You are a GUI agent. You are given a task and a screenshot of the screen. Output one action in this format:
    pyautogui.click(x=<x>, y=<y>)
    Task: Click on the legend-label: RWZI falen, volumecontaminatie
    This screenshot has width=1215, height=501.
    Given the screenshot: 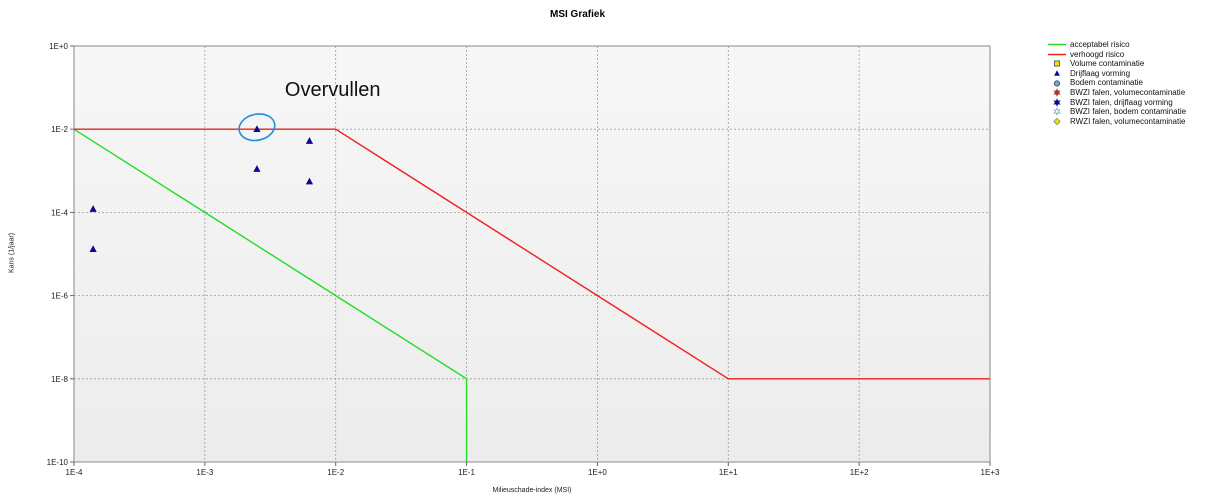 What is the action you would take?
    pyautogui.click(x=1128, y=121)
    